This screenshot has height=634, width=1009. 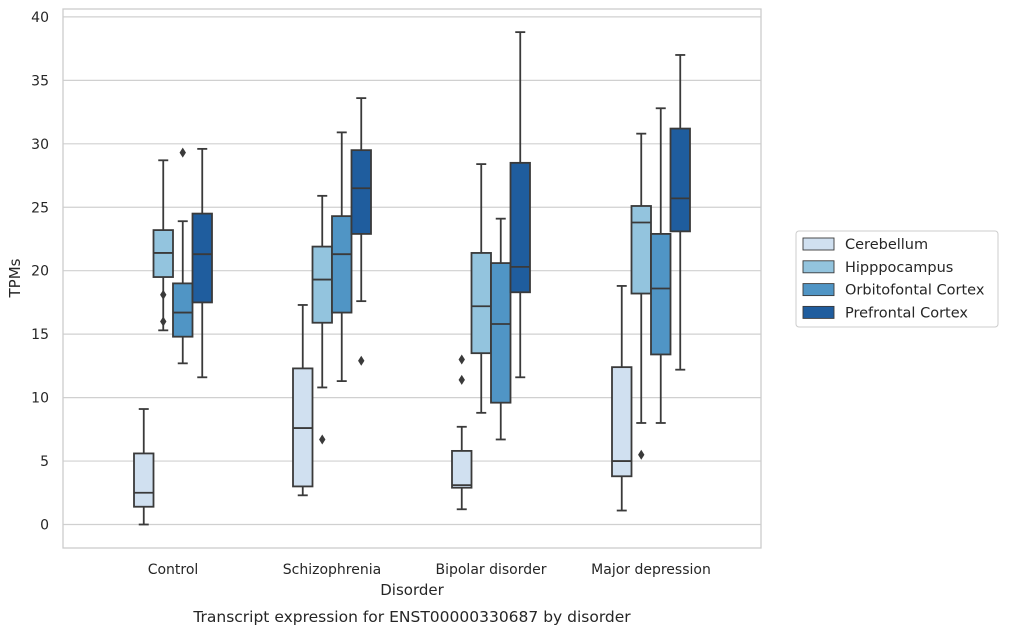 What do you see at coordinates (40, 145) in the screenshot?
I see `y-tick-label: 30` at bounding box center [40, 145].